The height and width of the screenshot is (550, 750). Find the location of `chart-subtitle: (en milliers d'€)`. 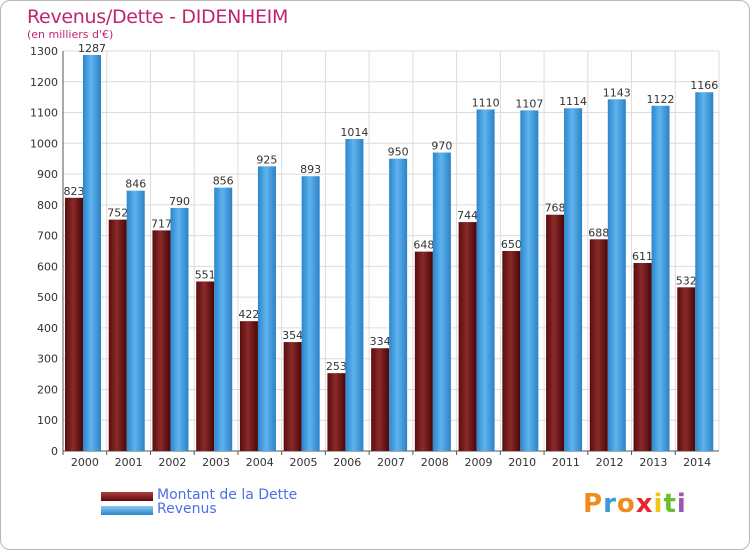

chart-subtitle: (en milliers d'€) is located at coordinates (70, 34).